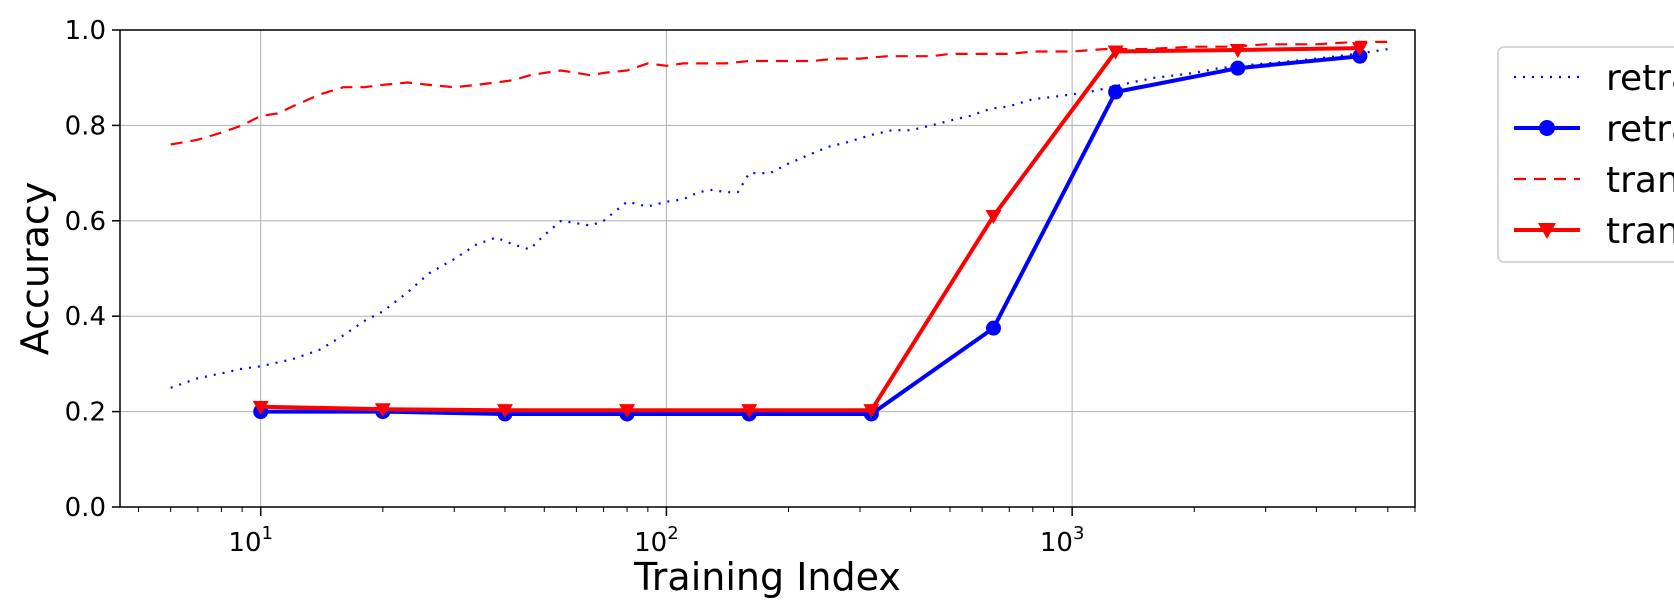 This screenshot has height=614, width=1674. What do you see at coordinates (35, 269) in the screenshot?
I see `y-axis-label: Accuracy` at bounding box center [35, 269].